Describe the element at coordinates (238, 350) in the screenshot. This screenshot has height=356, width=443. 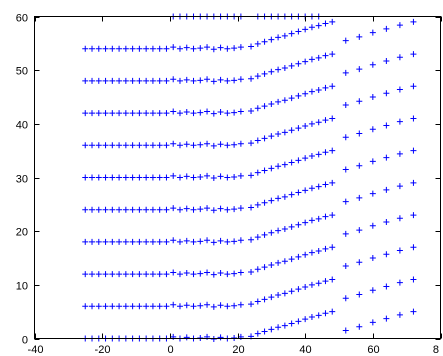
I see `x-tick-label: 20` at that location.